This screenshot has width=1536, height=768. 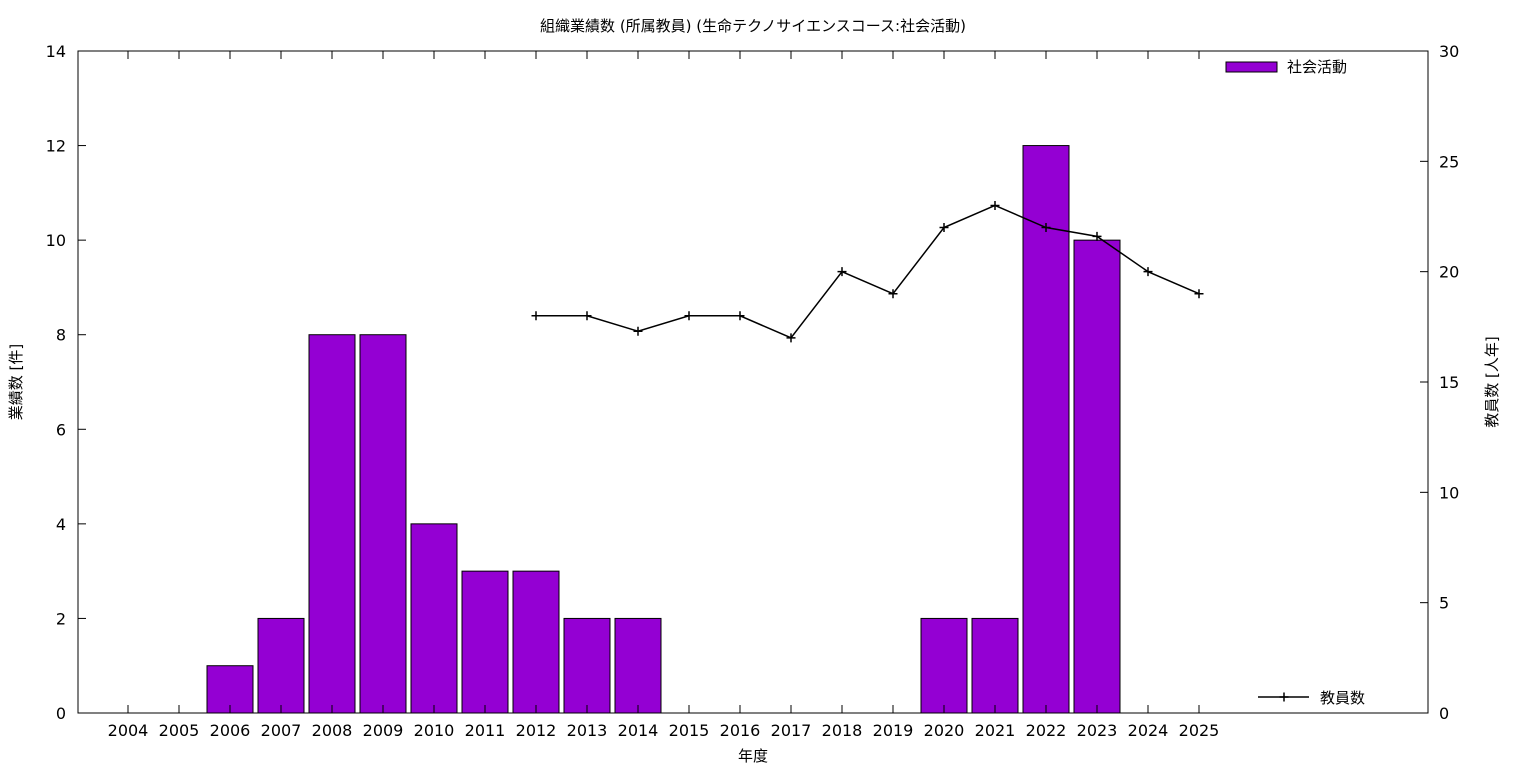 I want to click on x-tick-label: 2024, so click(x=1148, y=730).